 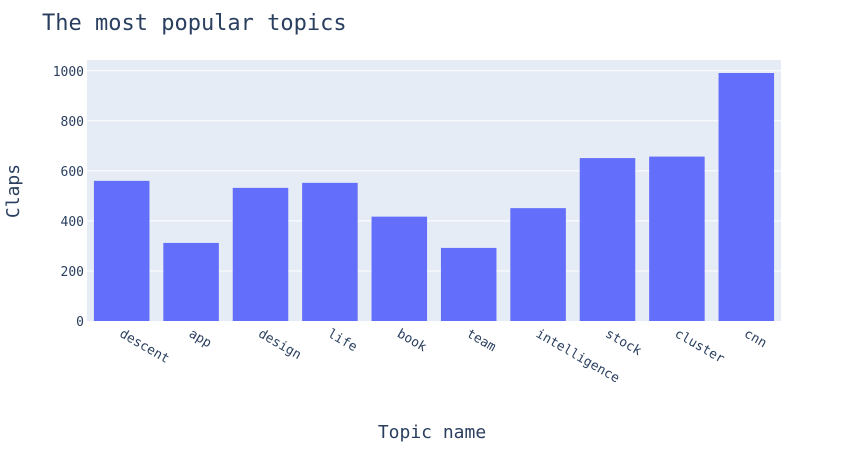 What do you see at coordinates (746, 197) in the screenshot?
I see `bar-cnn` at bounding box center [746, 197].